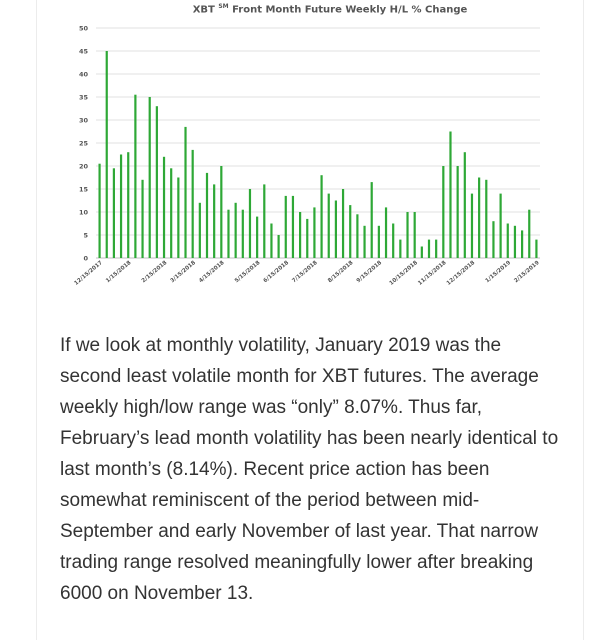  Describe the element at coordinates (36, 320) in the screenshot. I see `left-divider-line` at that location.